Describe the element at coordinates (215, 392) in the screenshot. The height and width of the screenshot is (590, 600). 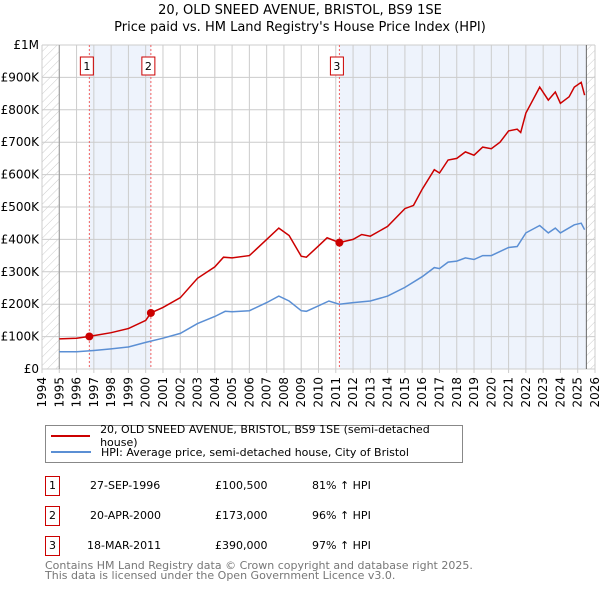
I see `x-tick-label: 2004` at that location.